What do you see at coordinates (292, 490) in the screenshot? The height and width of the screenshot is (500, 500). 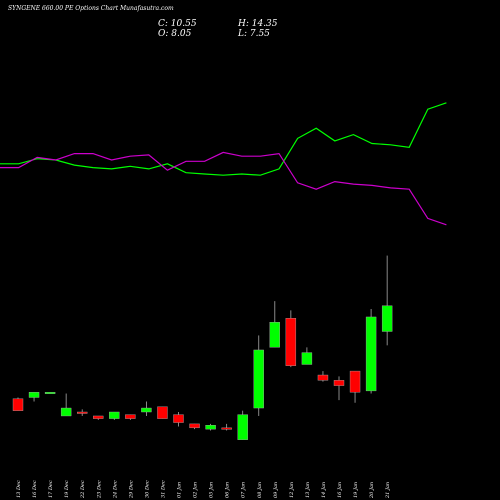 I see `x-tick-label: 12 Jan` at bounding box center [292, 490].